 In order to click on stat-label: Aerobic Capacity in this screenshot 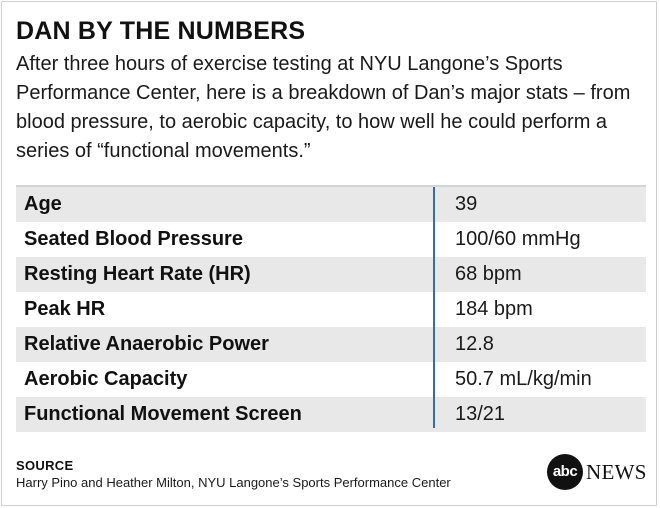, I will do `click(106, 379)`.